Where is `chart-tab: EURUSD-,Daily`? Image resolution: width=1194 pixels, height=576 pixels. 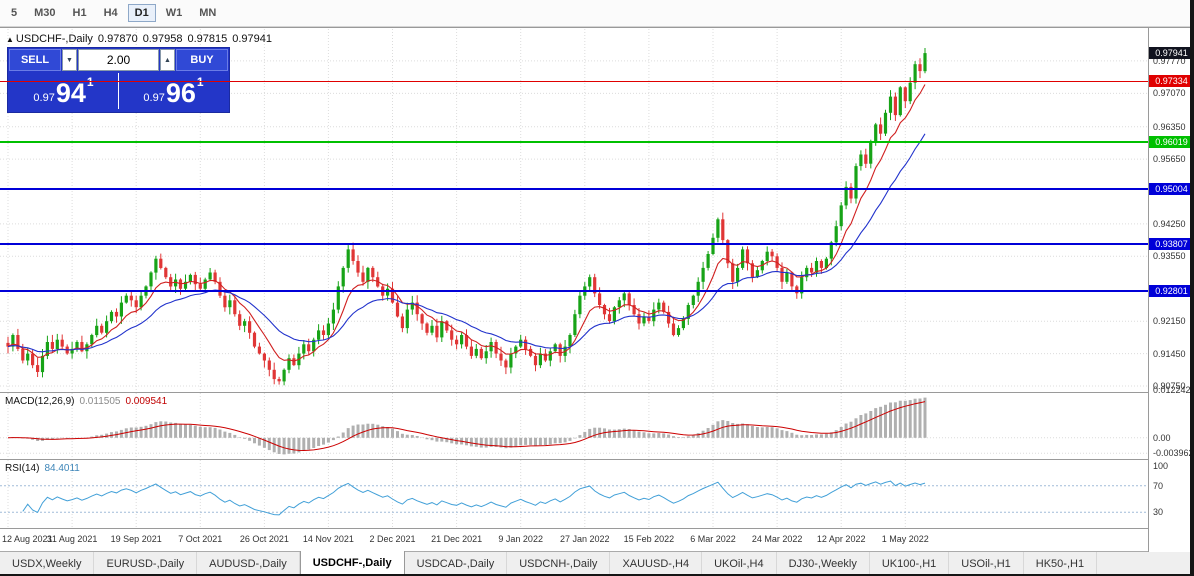
chart-tab: EURUSD-,Daily is located at coordinates (146, 564).